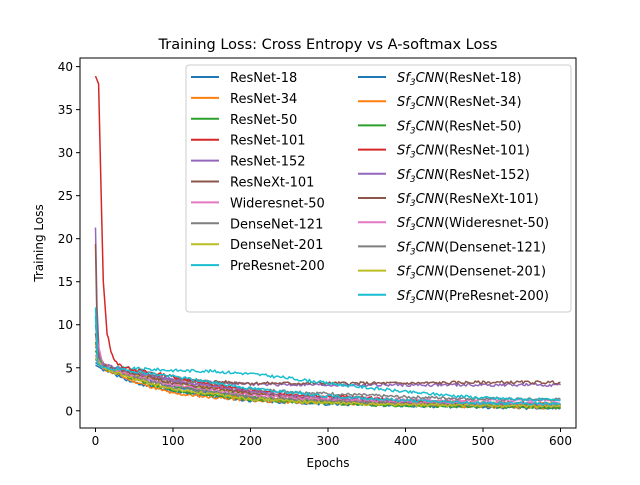 The image size is (640, 485). I want to click on legend-label-sf3cnn-densenet-201: Sf3CNN(Densenet-201), so click(471, 273).